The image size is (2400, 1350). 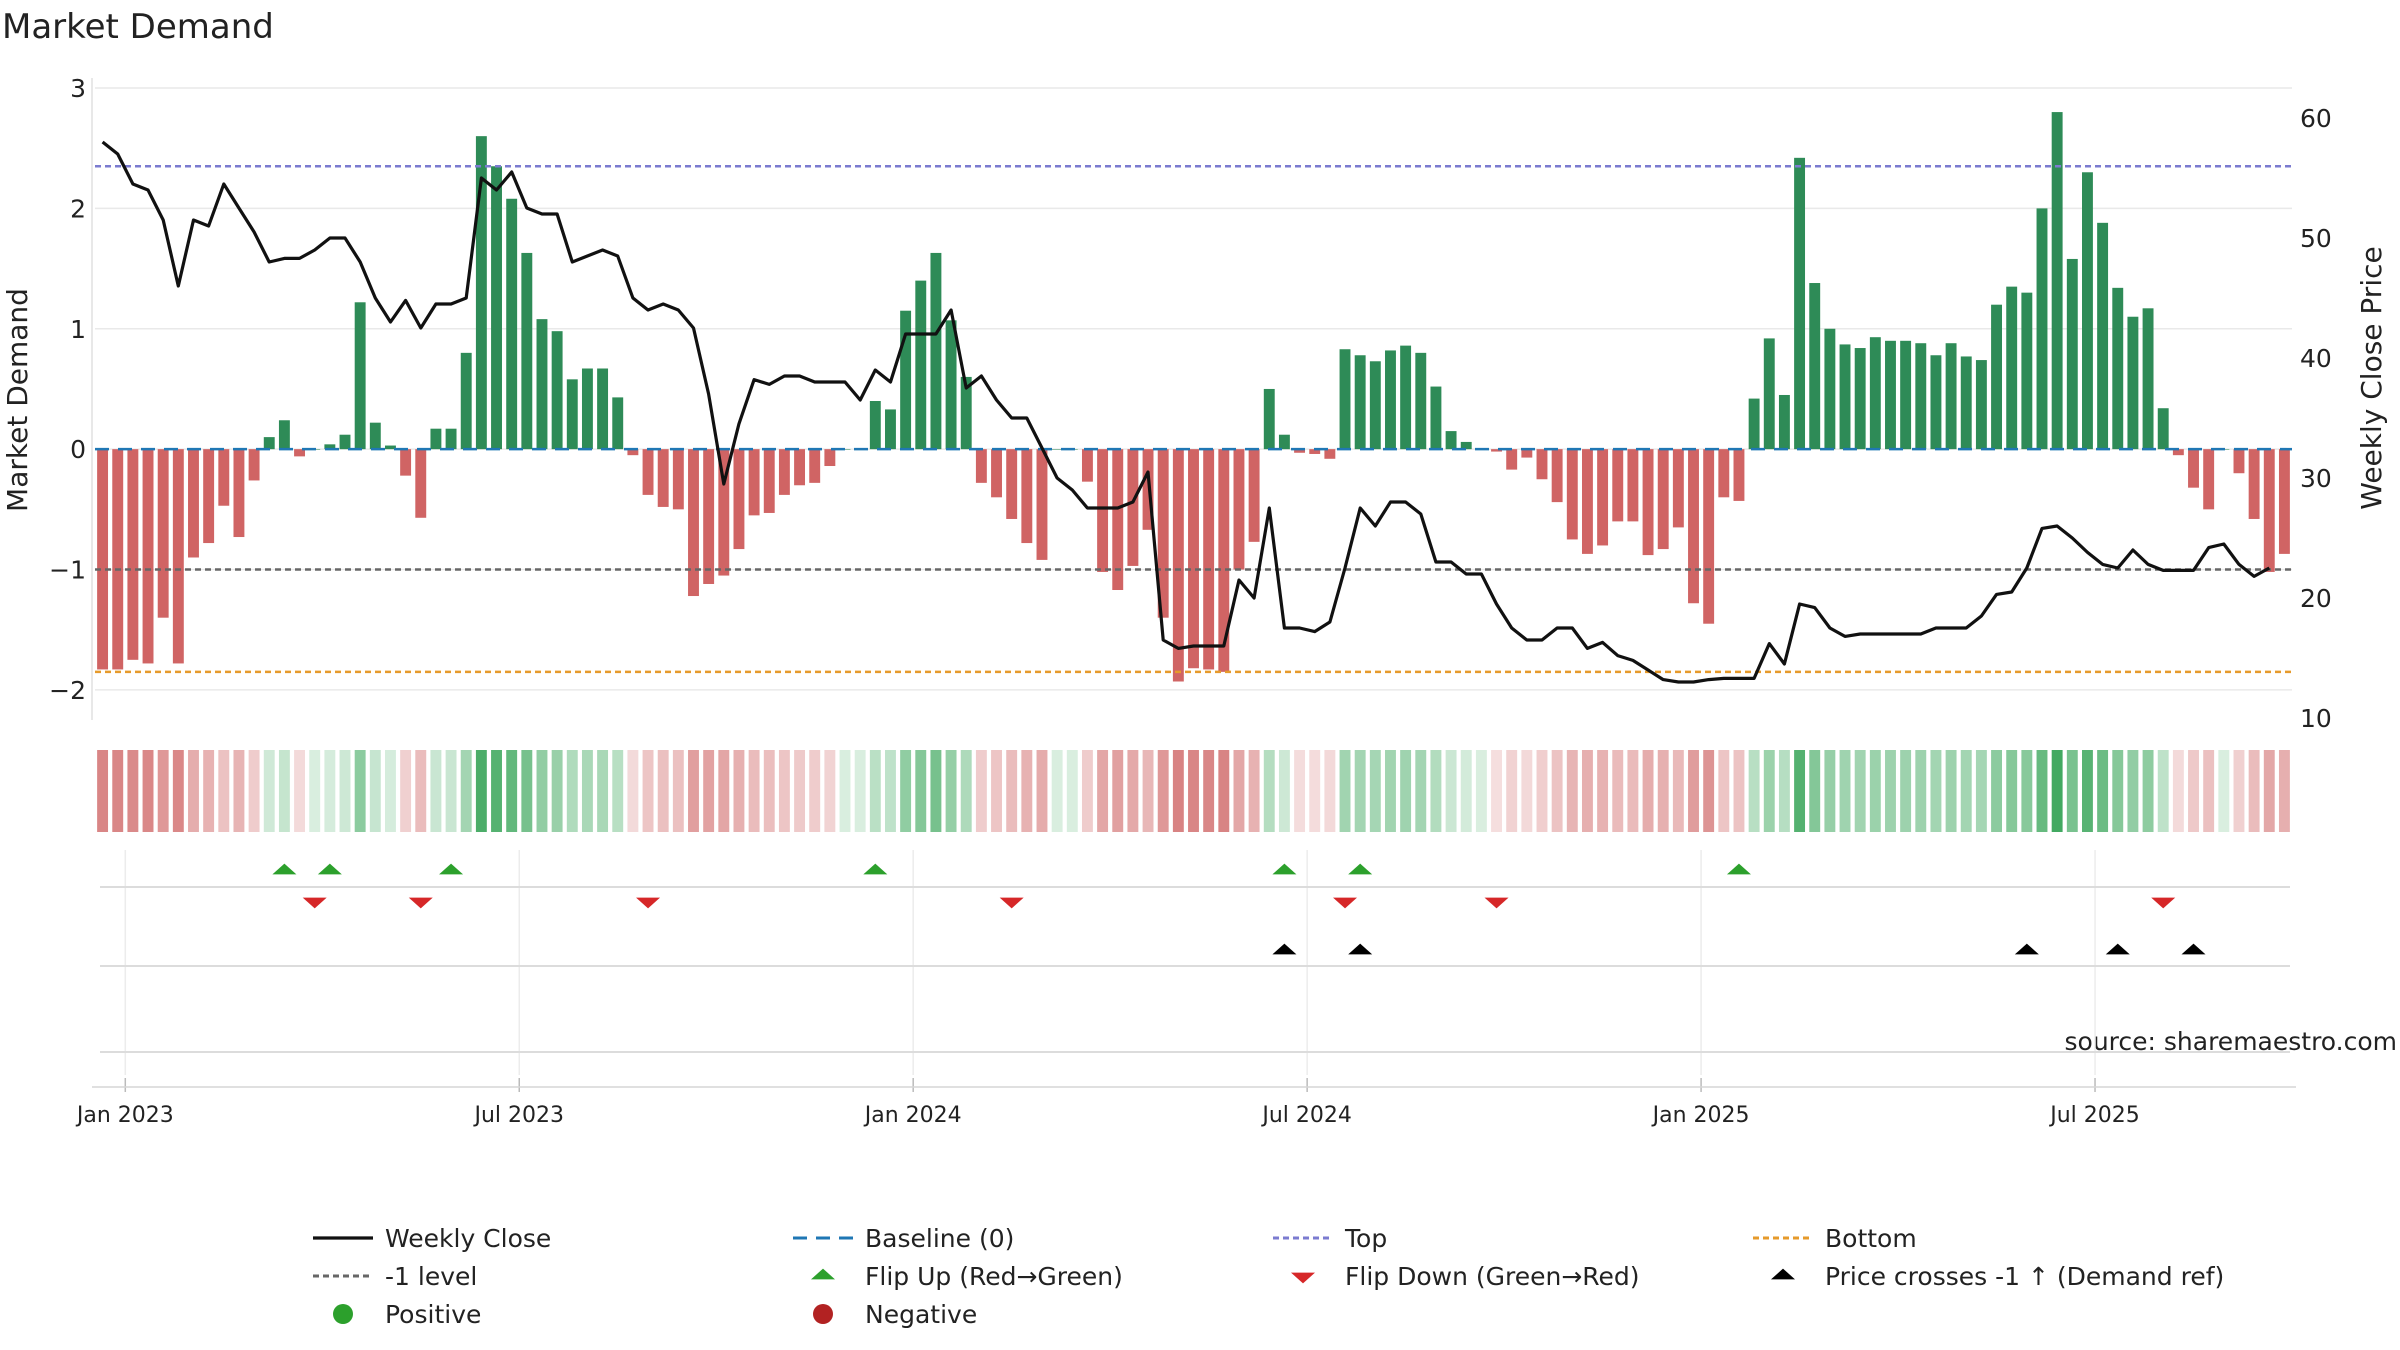 I want to click on legend-flip-up-label: Flip Up (Red→Green), so click(x=994, y=1276).